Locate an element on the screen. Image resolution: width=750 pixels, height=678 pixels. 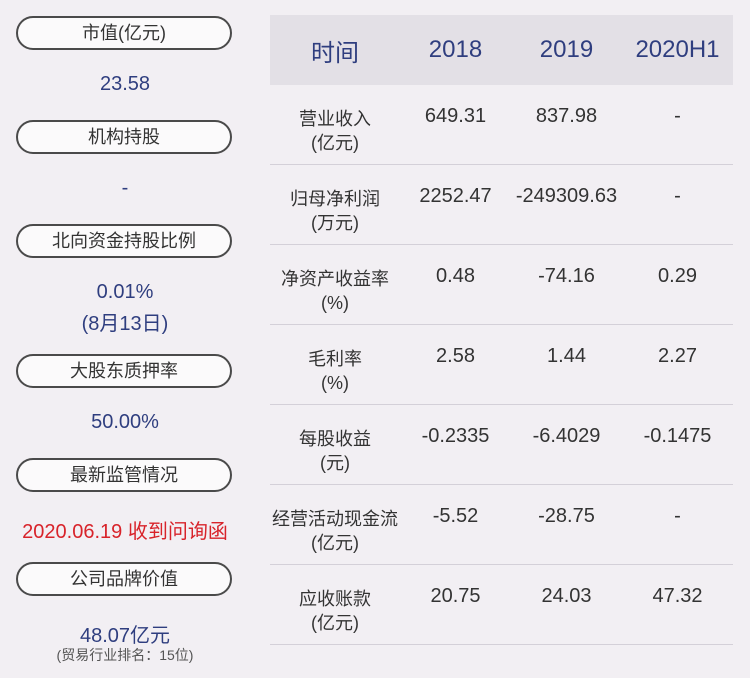
pledge-ratio-label: 大股东质押率 is located at coordinates (124, 371).